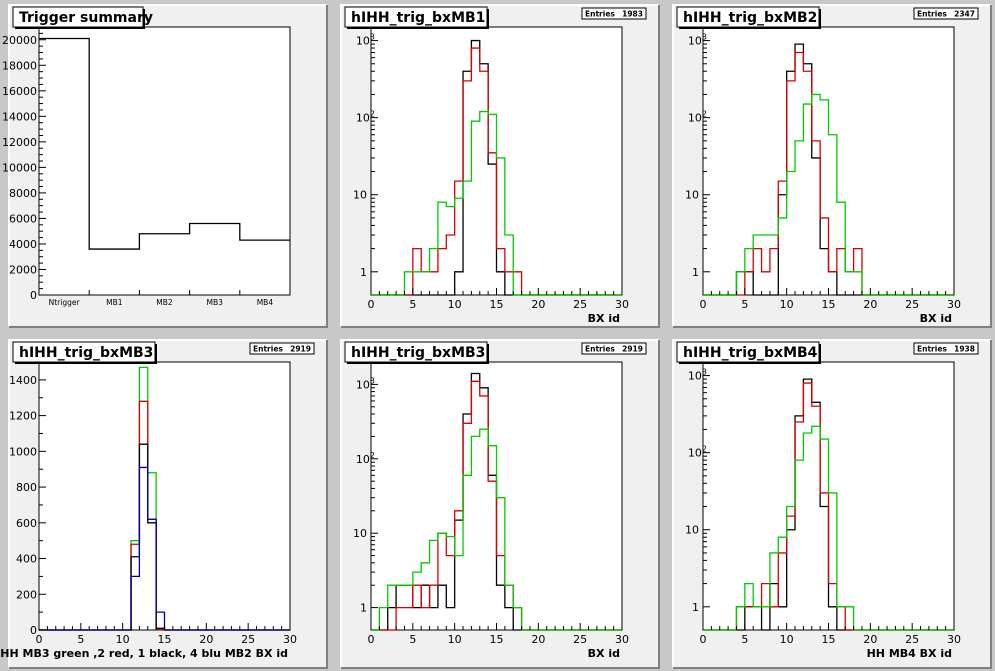 The image size is (995, 671). What do you see at coordinates (86, 18) in the screenshot?
I see `chart-title: Trigger summary` at bounding box center [86, 18].